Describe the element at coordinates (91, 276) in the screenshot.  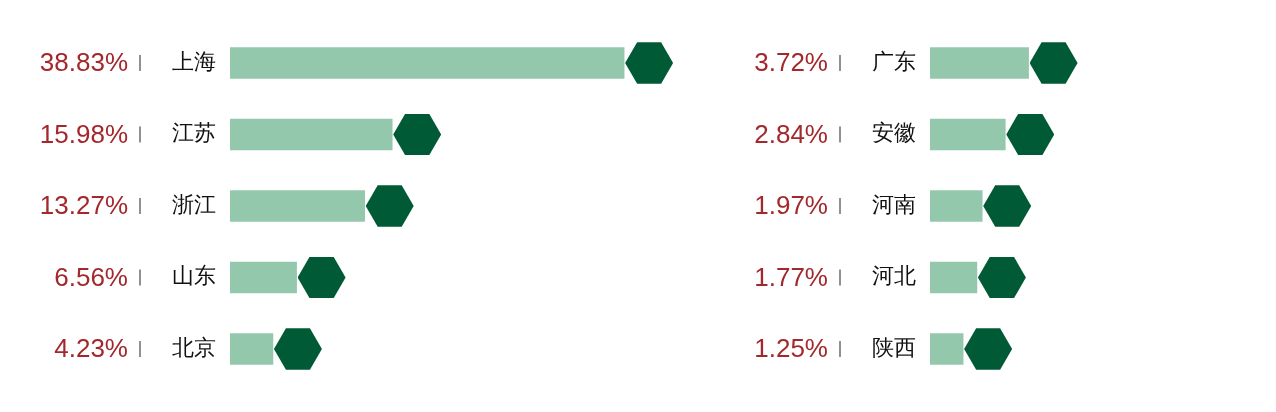
I see `data-label: 6.56%` at that location.